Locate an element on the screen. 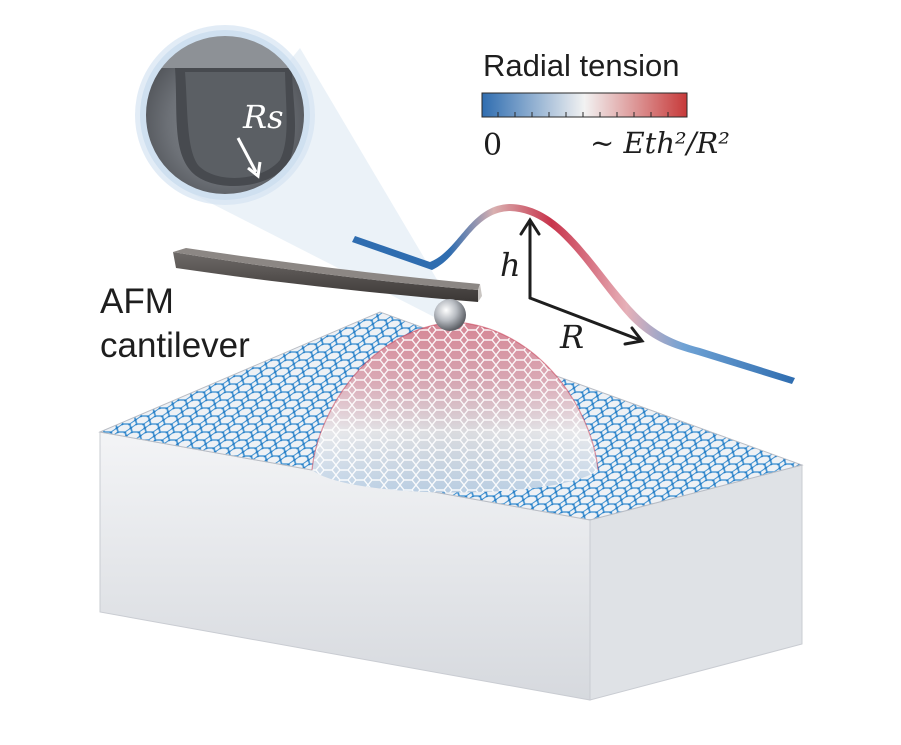 Image resolution: width=901 pixels, height=745 pixels. sem-inset is located at coordinates (225, 115).